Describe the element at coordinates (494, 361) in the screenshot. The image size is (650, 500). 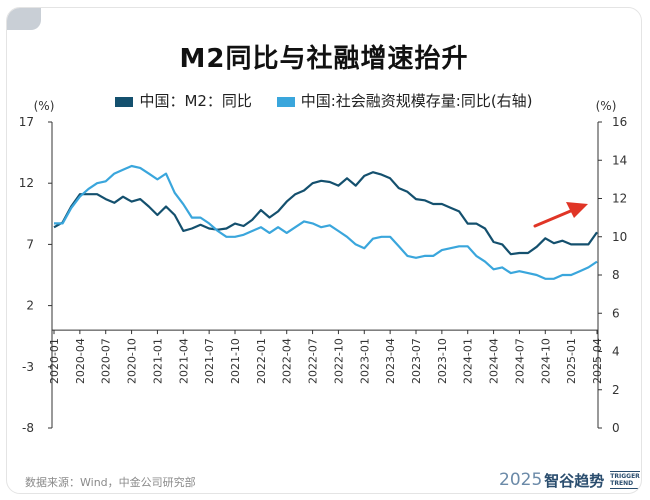
I see `x-tick-label: 2024-04` at that location.